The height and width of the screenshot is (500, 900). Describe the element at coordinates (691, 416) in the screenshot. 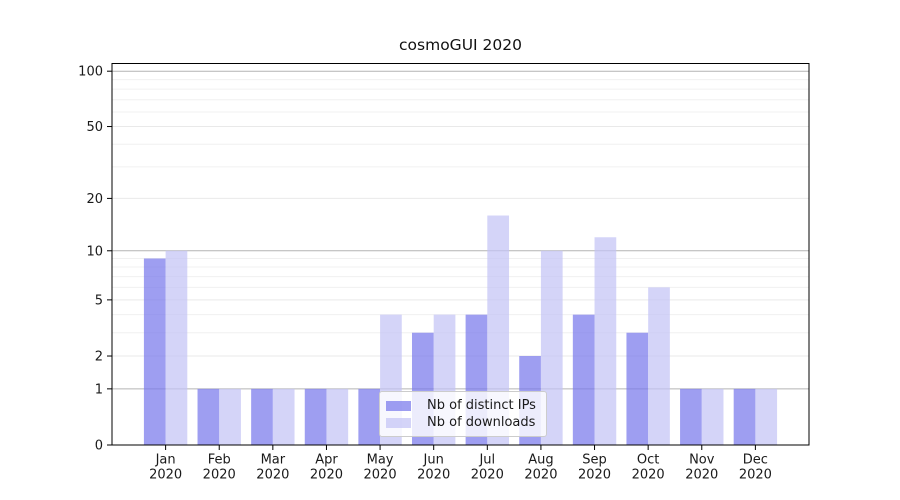

I see `bar-ips-nov` at that location.